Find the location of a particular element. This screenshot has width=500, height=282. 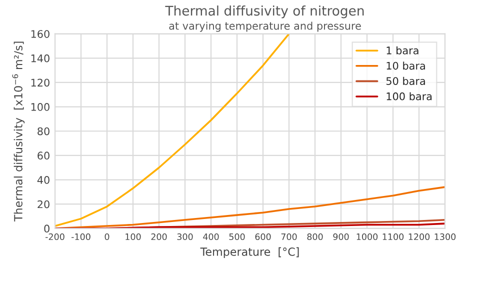

legend-label: 1 bara is located at coordinates (402, 50).